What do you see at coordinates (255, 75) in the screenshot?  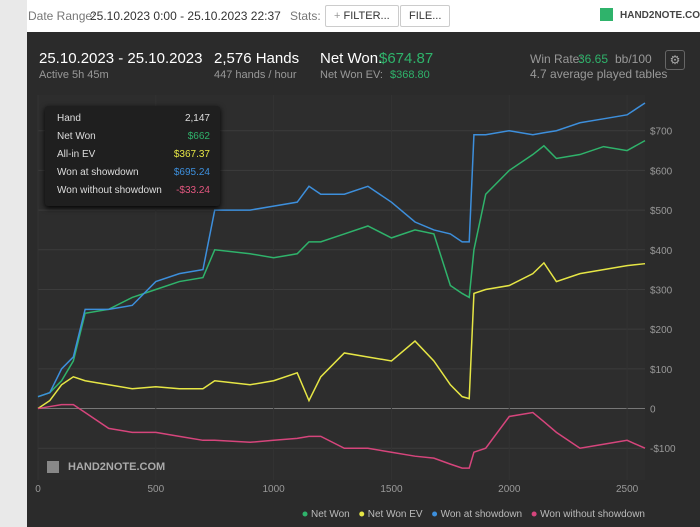 I see `rate: 447 hands / hour` at bounding box center [255, 75].